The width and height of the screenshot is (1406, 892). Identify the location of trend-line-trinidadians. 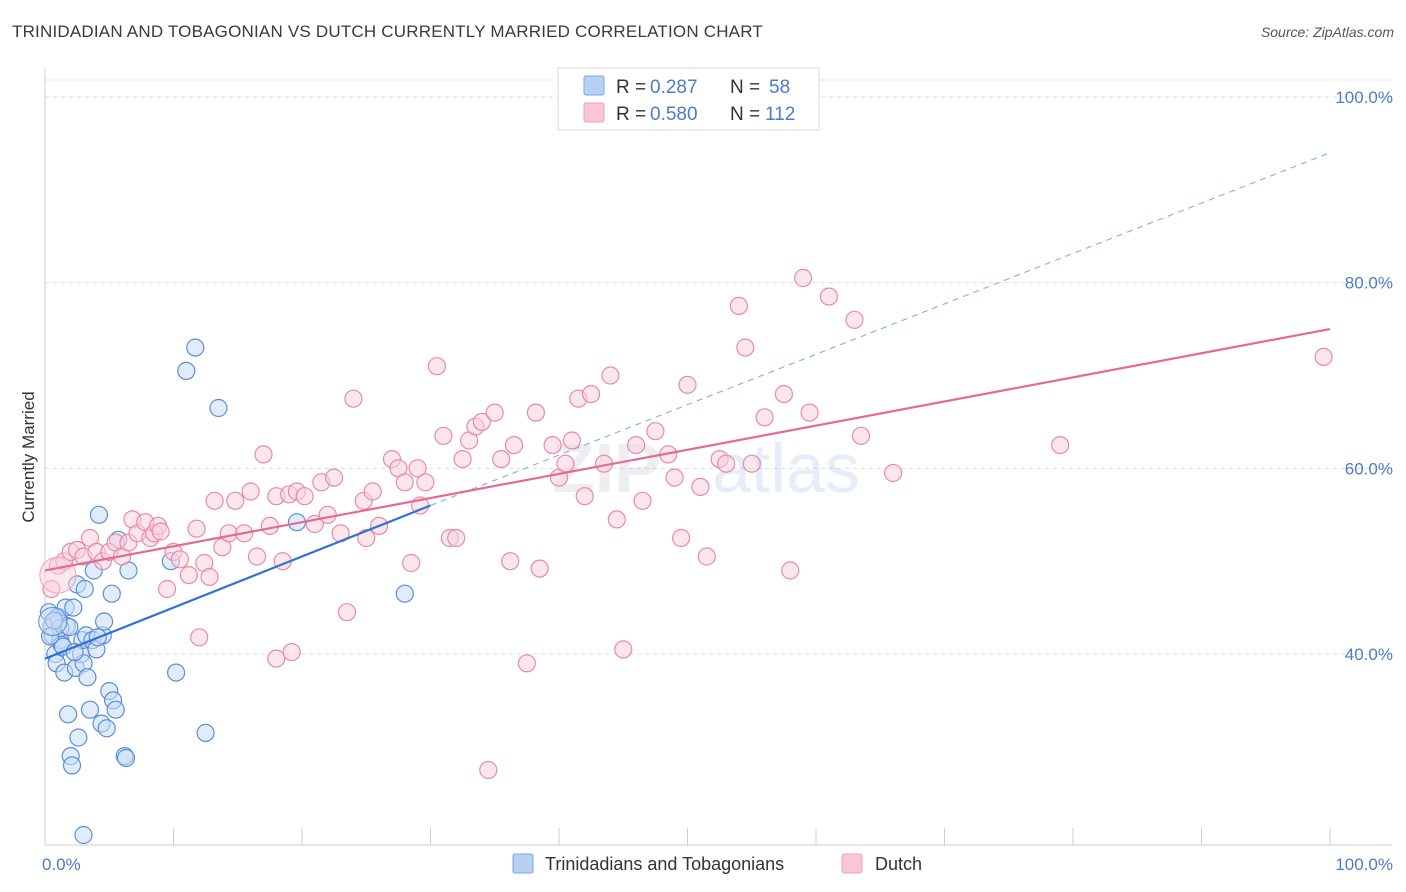
(237, 582).